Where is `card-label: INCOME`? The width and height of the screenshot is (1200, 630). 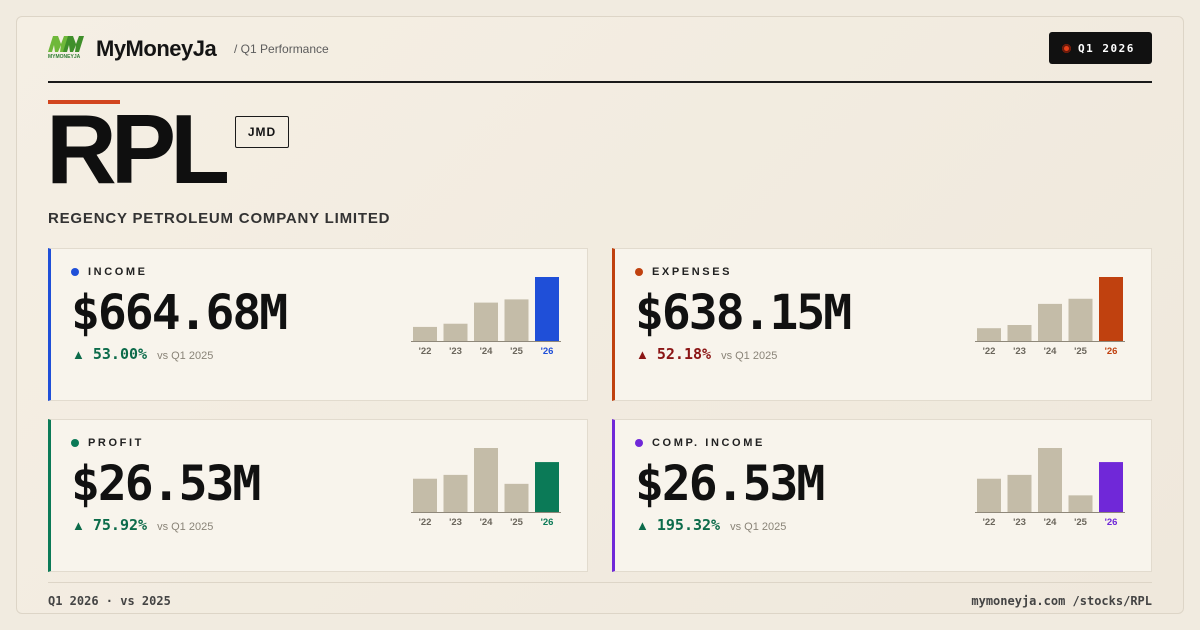
card-label: INCOME is located at coordinates (109, 272).